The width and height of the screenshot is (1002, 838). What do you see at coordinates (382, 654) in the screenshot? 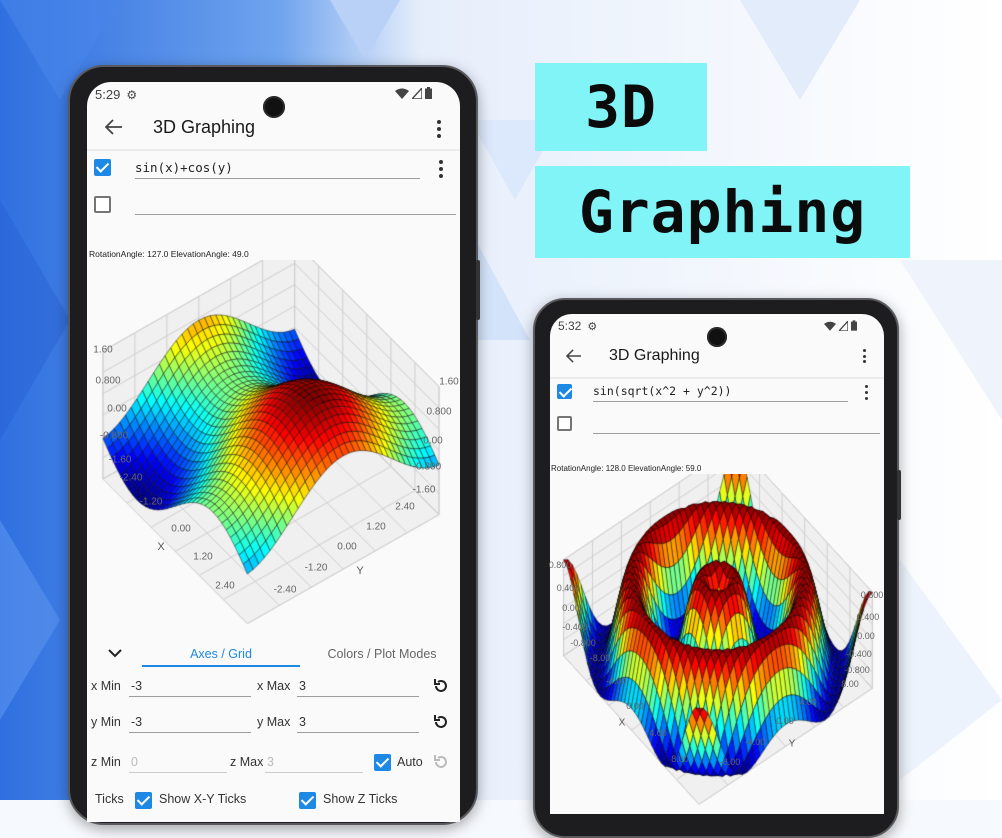
I see `tab-colors-plot-modes: Colors / Plot Modes` at bounding box center [382, 654].